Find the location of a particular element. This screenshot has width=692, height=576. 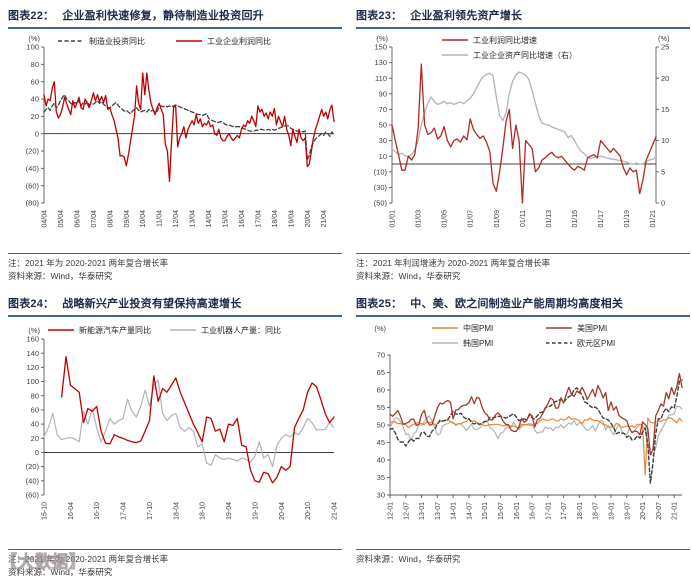

svg-text: 07/04 is located at coordinates (94, 219).